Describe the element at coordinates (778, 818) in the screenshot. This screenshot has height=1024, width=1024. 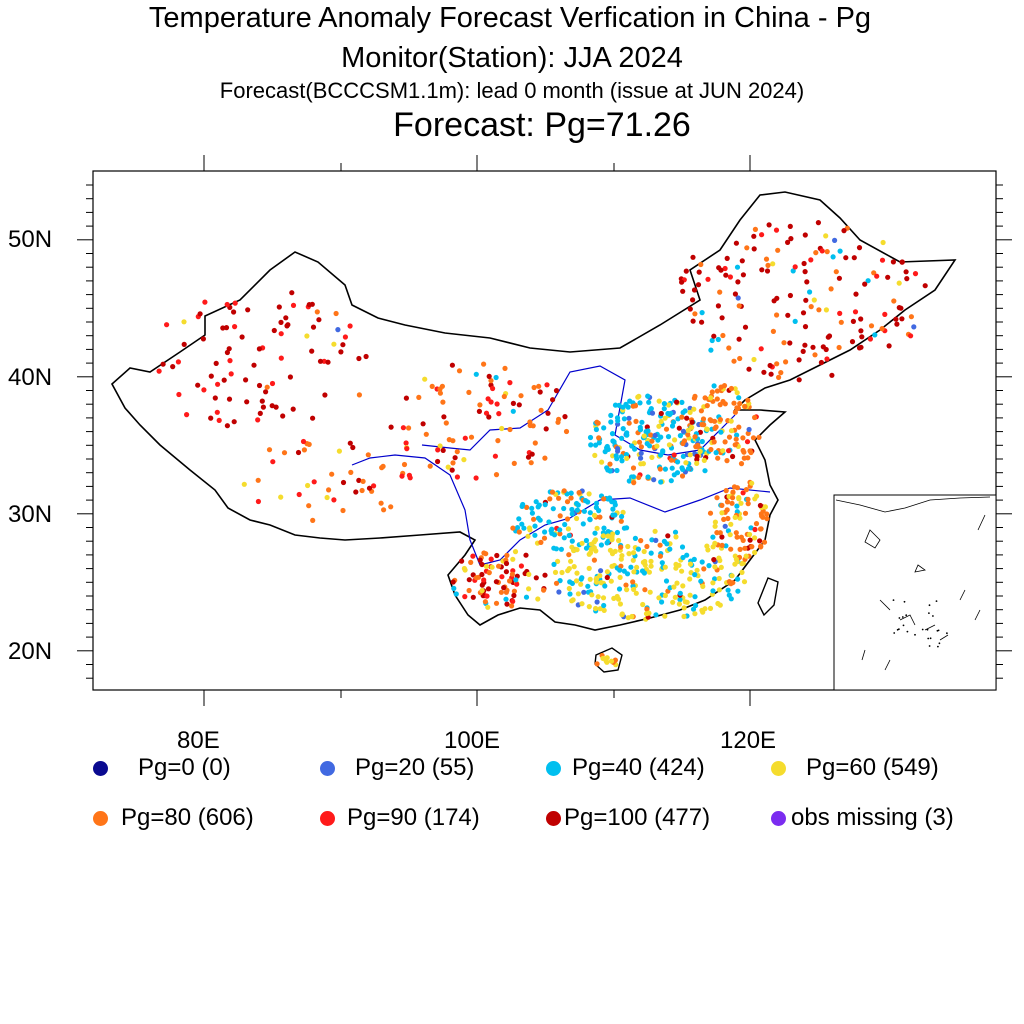
I see `legend-dot-obs-missing` at that location.